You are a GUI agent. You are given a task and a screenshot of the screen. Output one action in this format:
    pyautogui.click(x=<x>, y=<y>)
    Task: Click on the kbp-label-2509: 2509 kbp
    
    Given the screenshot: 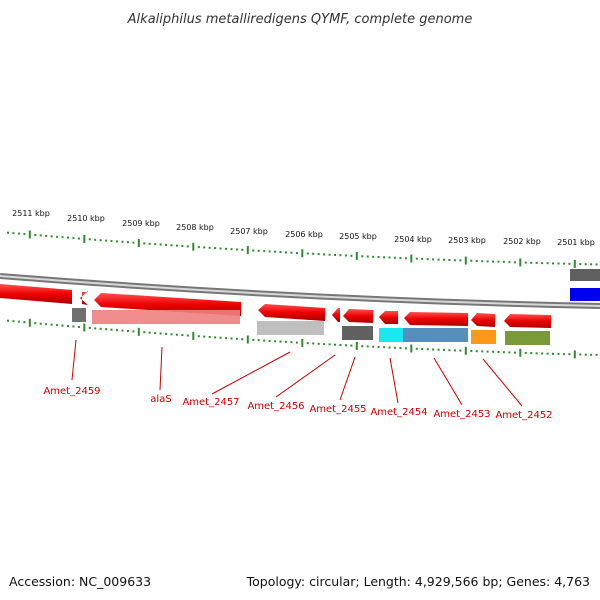 What is the action you would take?
    pyautogui.click(x=141, y=223)
    